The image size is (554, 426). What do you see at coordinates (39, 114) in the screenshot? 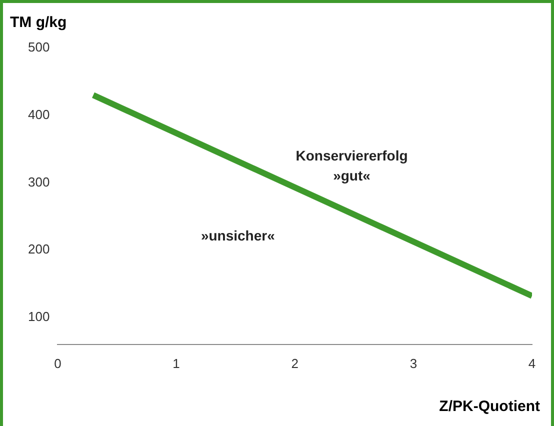
I see `y-tick-label: 400` at bounding box center [39, 114].